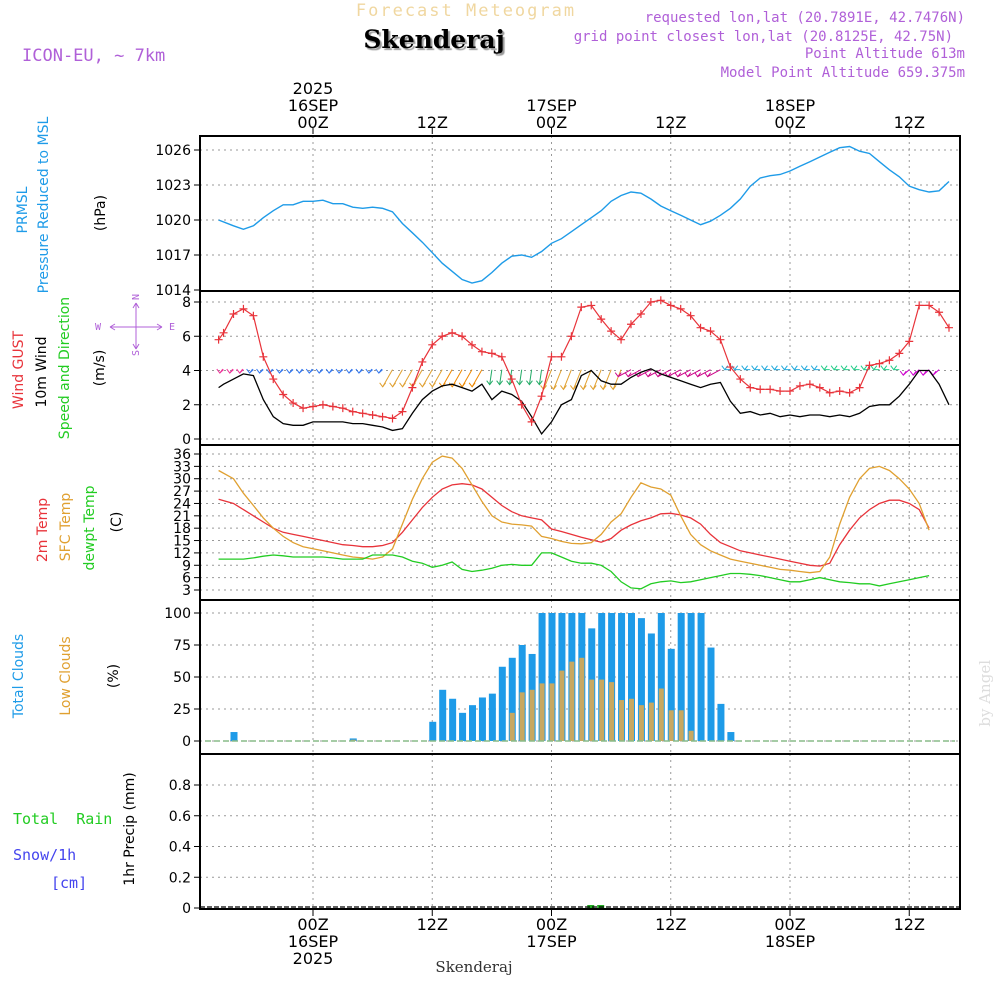 This screenshot has width=1000, height=1000. Describe the element at coordinates (180, 817) in the screenshot. I see `precip-ytick-label: 0.6` at that location.